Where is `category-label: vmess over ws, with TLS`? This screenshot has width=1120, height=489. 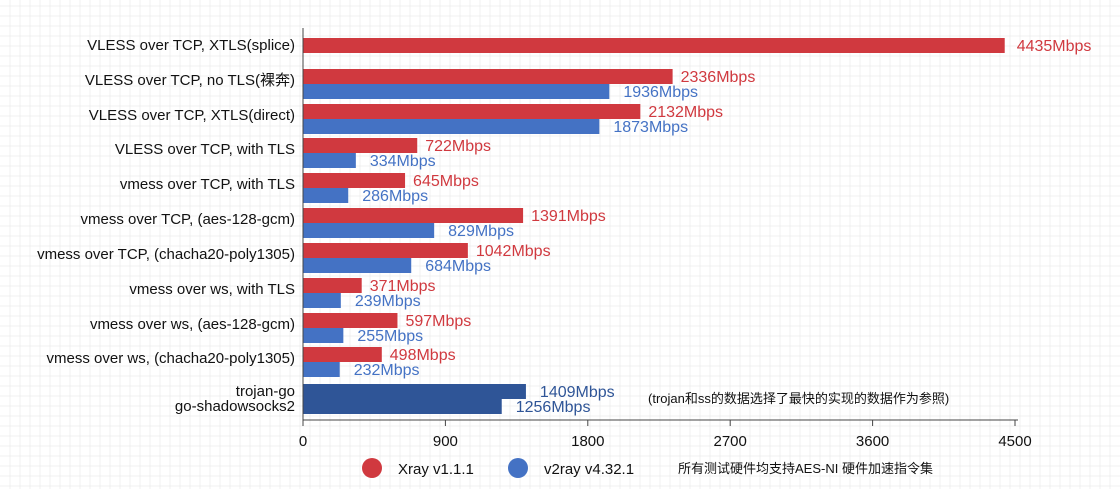 category-label: vmess over ws, with TLS is located at coordinates (212, 289).